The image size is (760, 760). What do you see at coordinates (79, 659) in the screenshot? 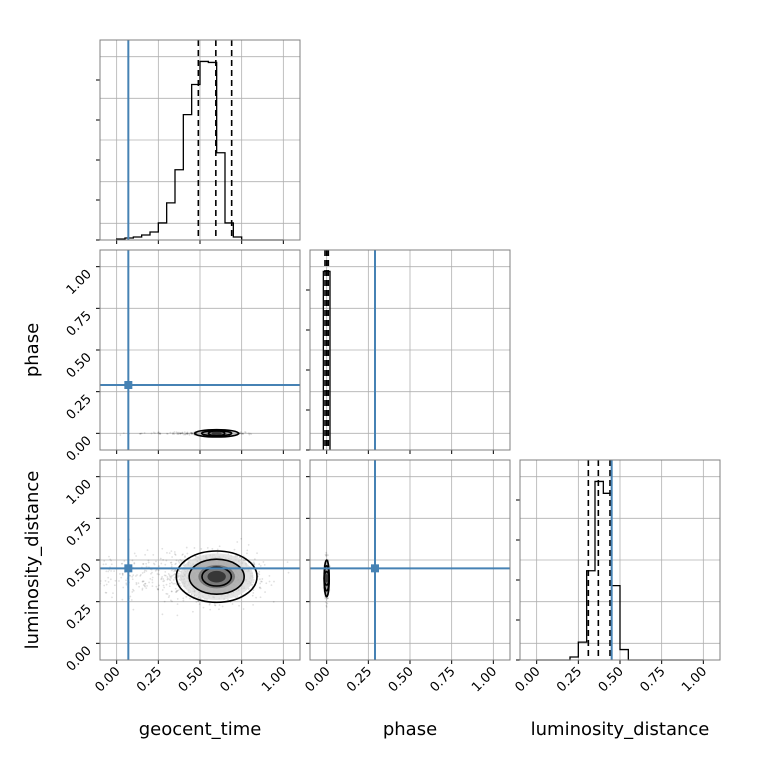
I see `y-tick-label: 0.00` at bounding box center [79, 659].